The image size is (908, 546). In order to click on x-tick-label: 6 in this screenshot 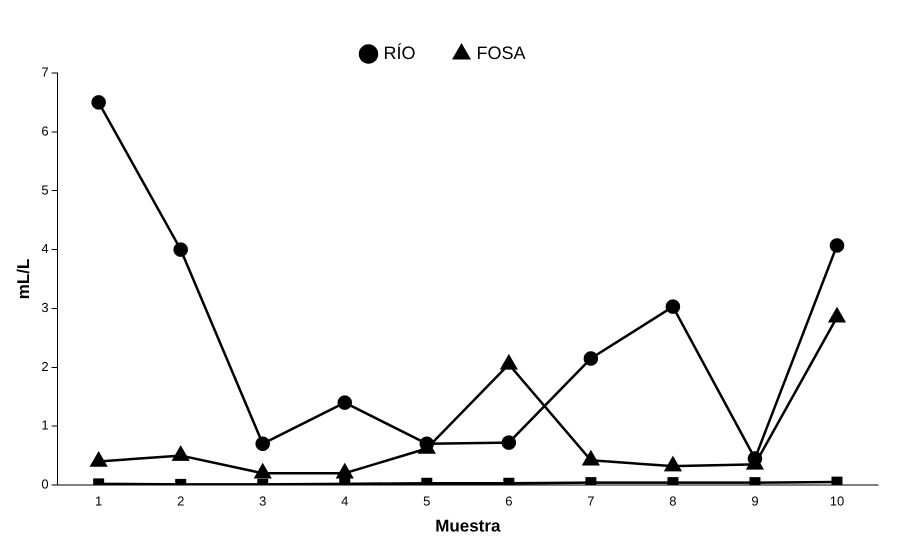, I will do `click(508, 500)`.